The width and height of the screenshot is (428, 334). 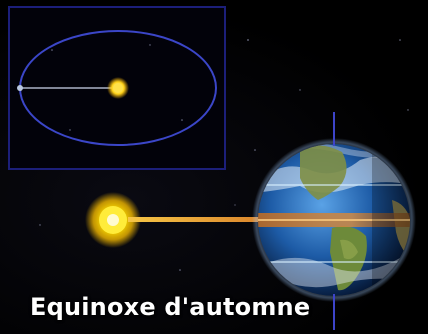 I want to click on sunlight-beam, so click(x=198, y=219).